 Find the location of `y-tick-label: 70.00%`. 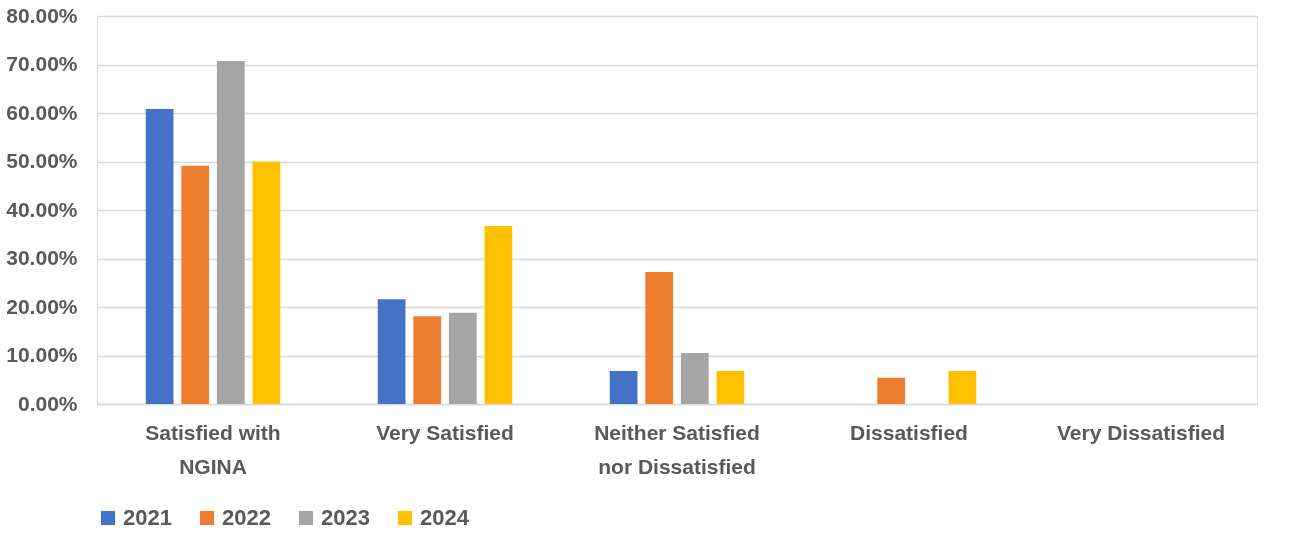

y-tick-label: 70.00% is located at coordinates (42, 63).